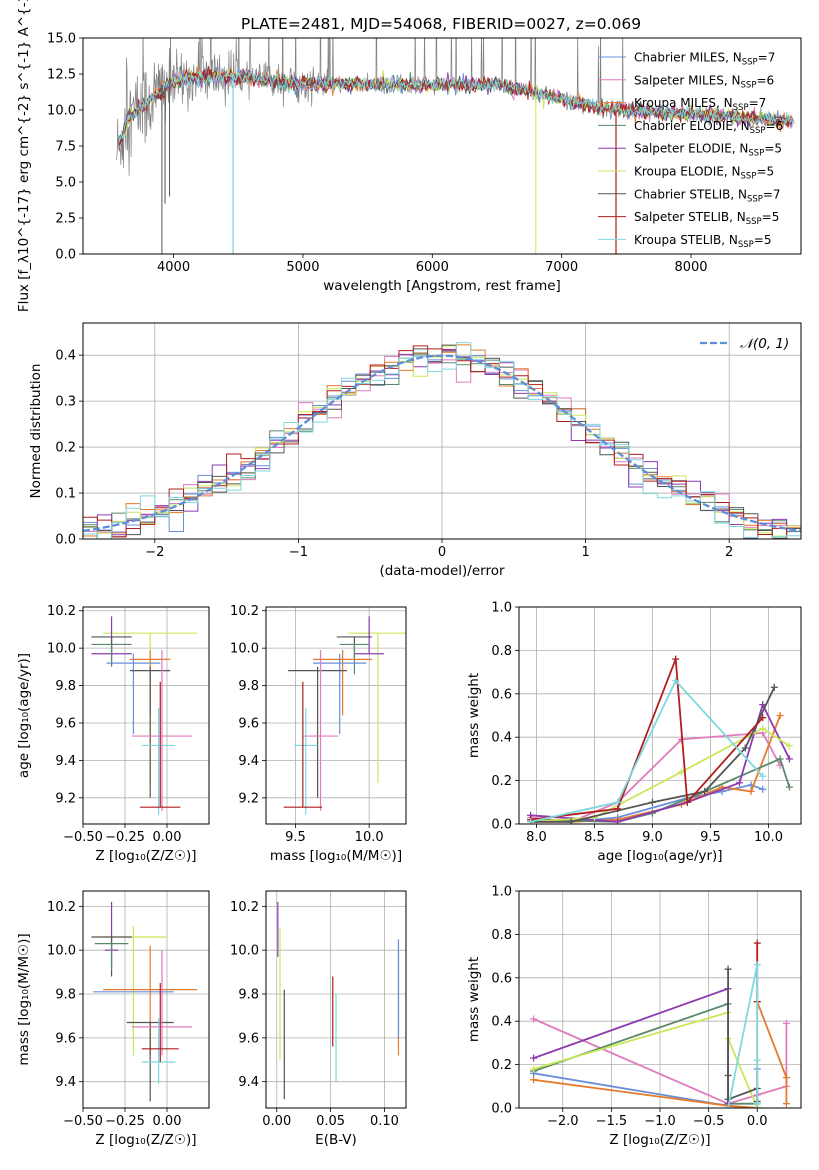 The width and height of the screenshot is (819, 1170). What do you see at coordinates (704, 59) in the screenshot?
I see `legend-label: Chabrier MILES, NSSP=7` at bounding box center [704, 59].